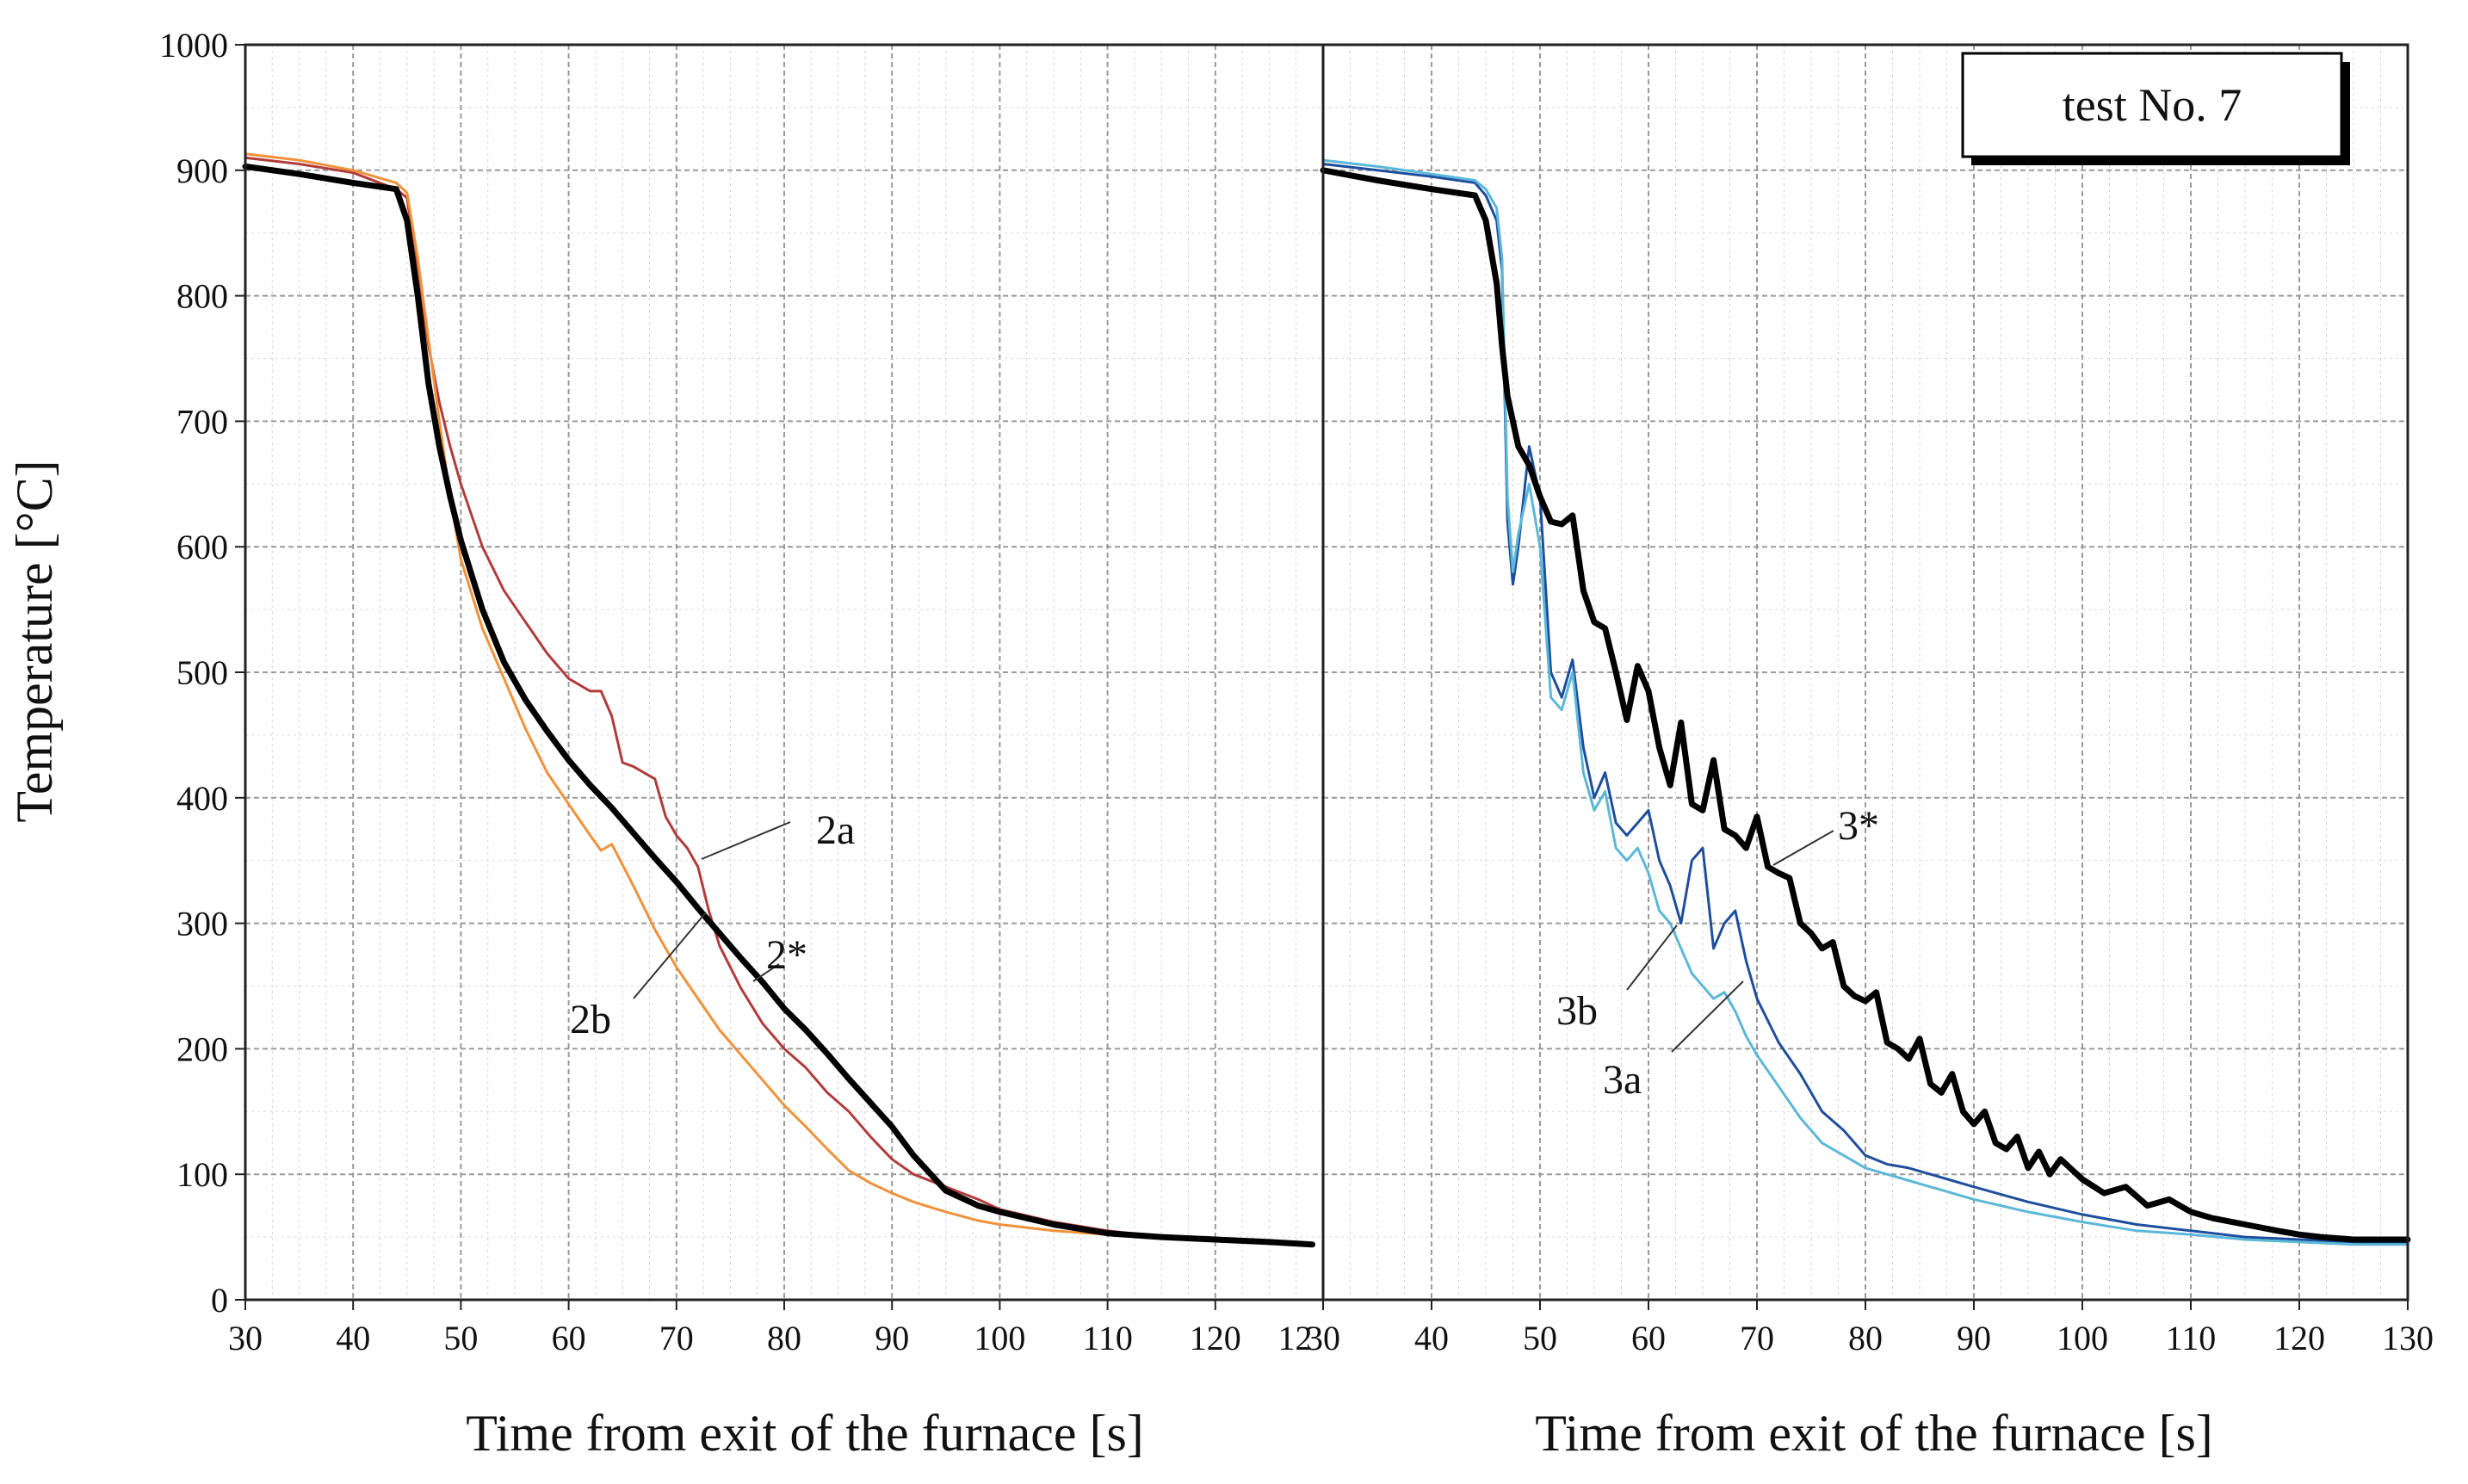 The width and height of the screenshot is (2468, 1484). What do you see at coordinates (1803, 848) in the screenshot?
I see `leader-3star` at bounding box center [1803, 848].